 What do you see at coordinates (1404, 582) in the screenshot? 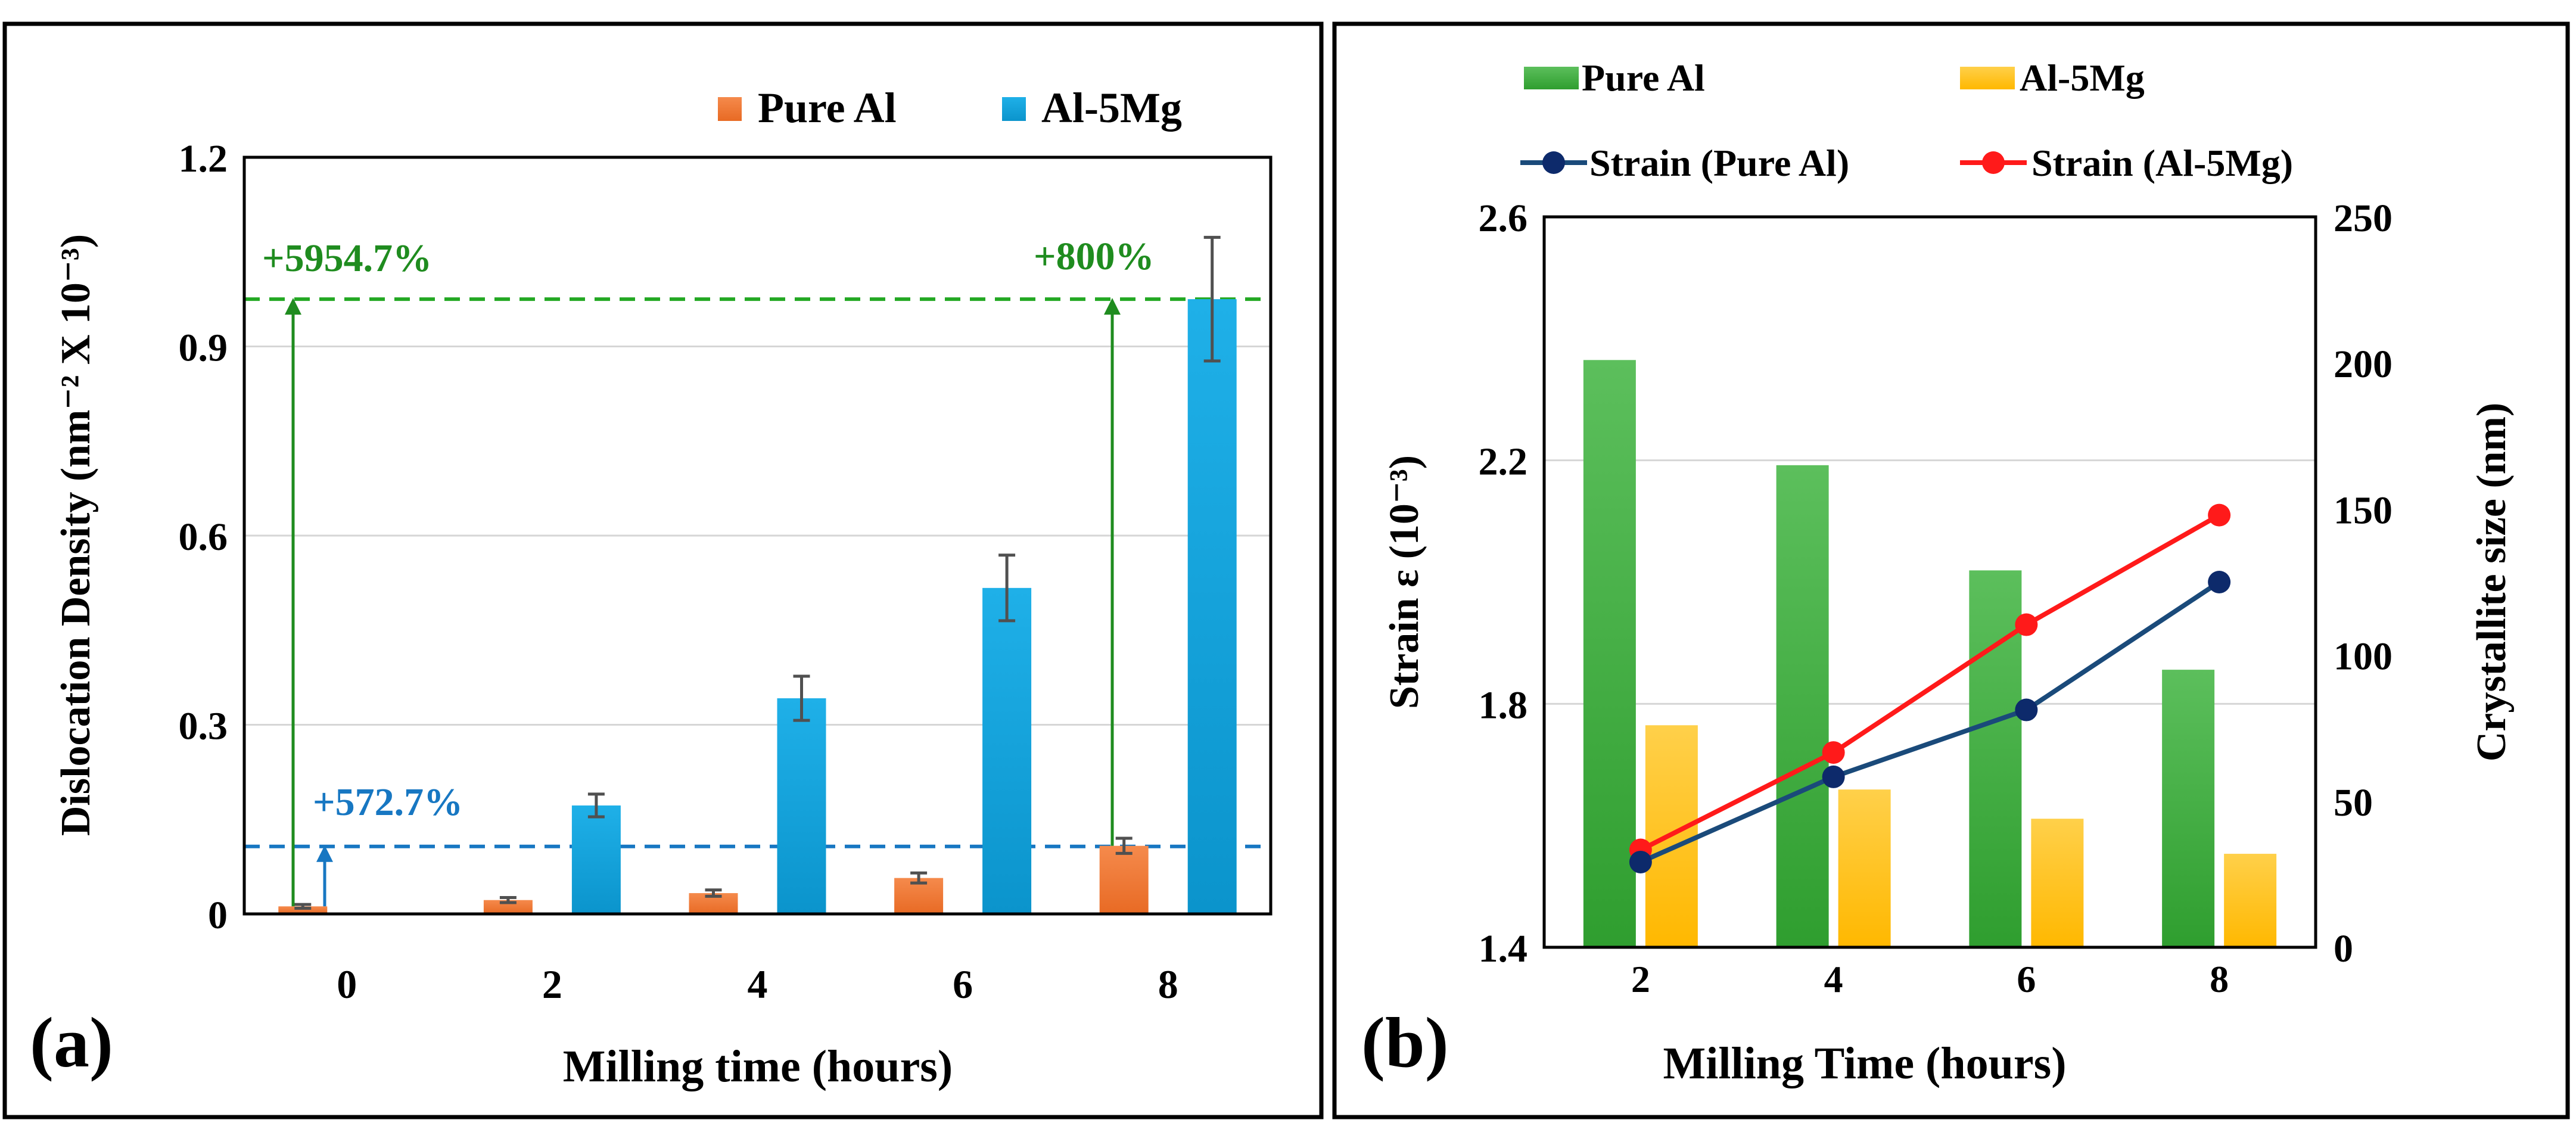
I see `b-ylabel-left: Strain ε (10⁻³)` at bounding box center [1404, 582].